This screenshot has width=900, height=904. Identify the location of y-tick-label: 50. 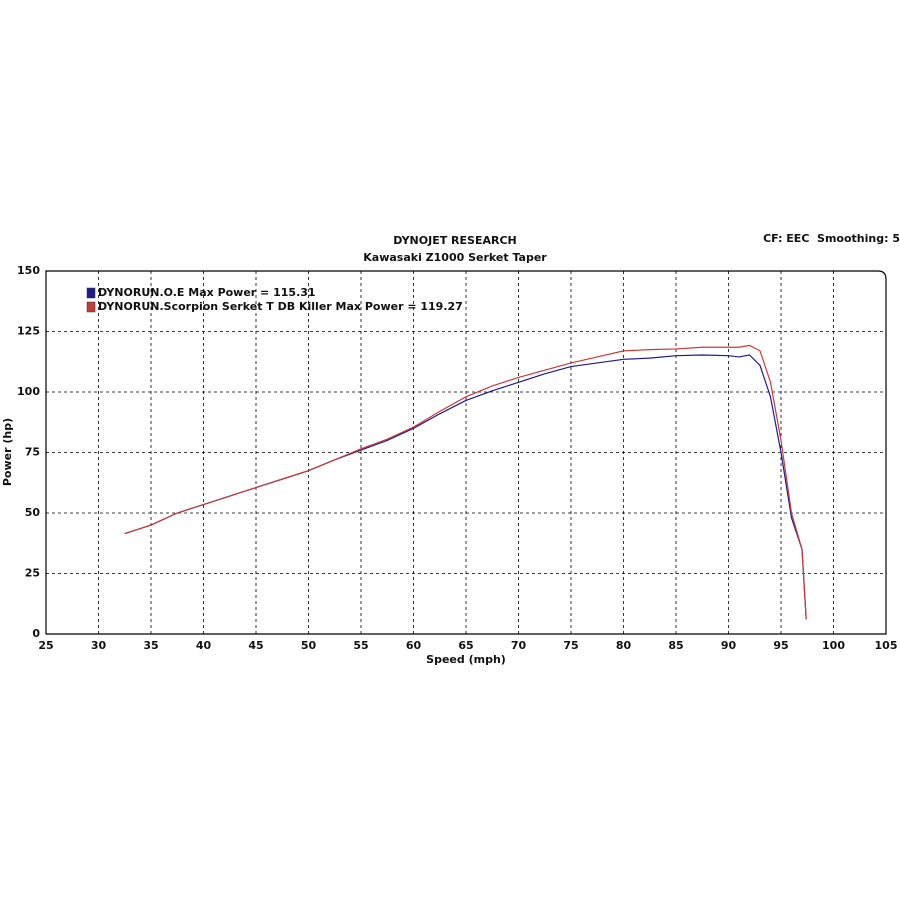
(33, 512).